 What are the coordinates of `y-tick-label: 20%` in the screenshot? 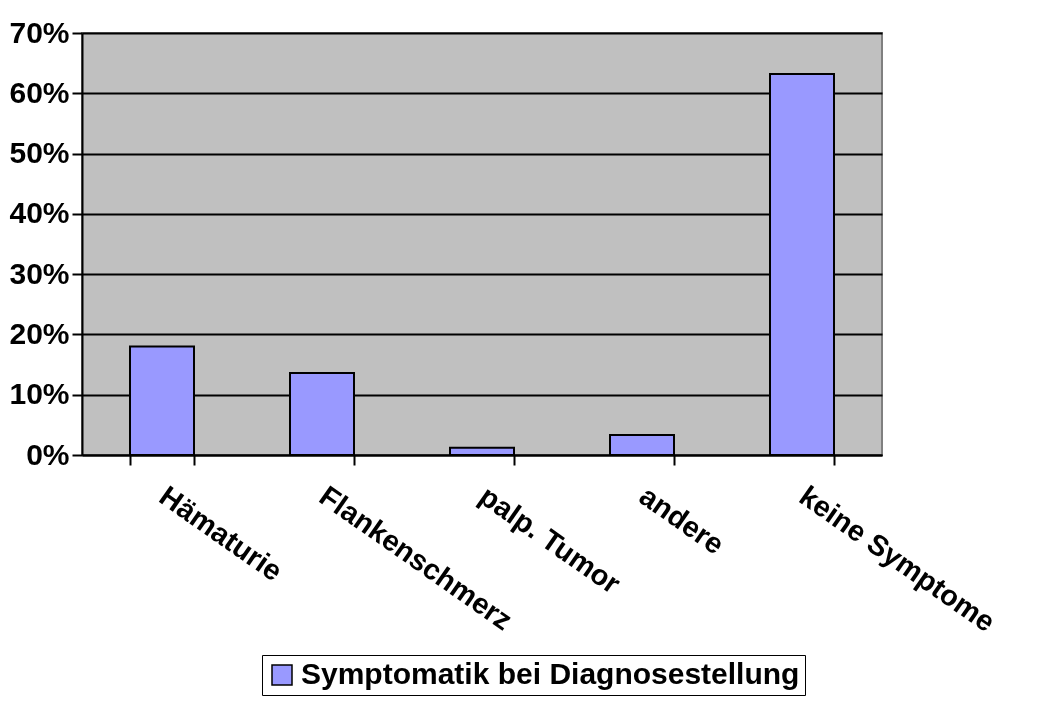 It's located at (39, 333).